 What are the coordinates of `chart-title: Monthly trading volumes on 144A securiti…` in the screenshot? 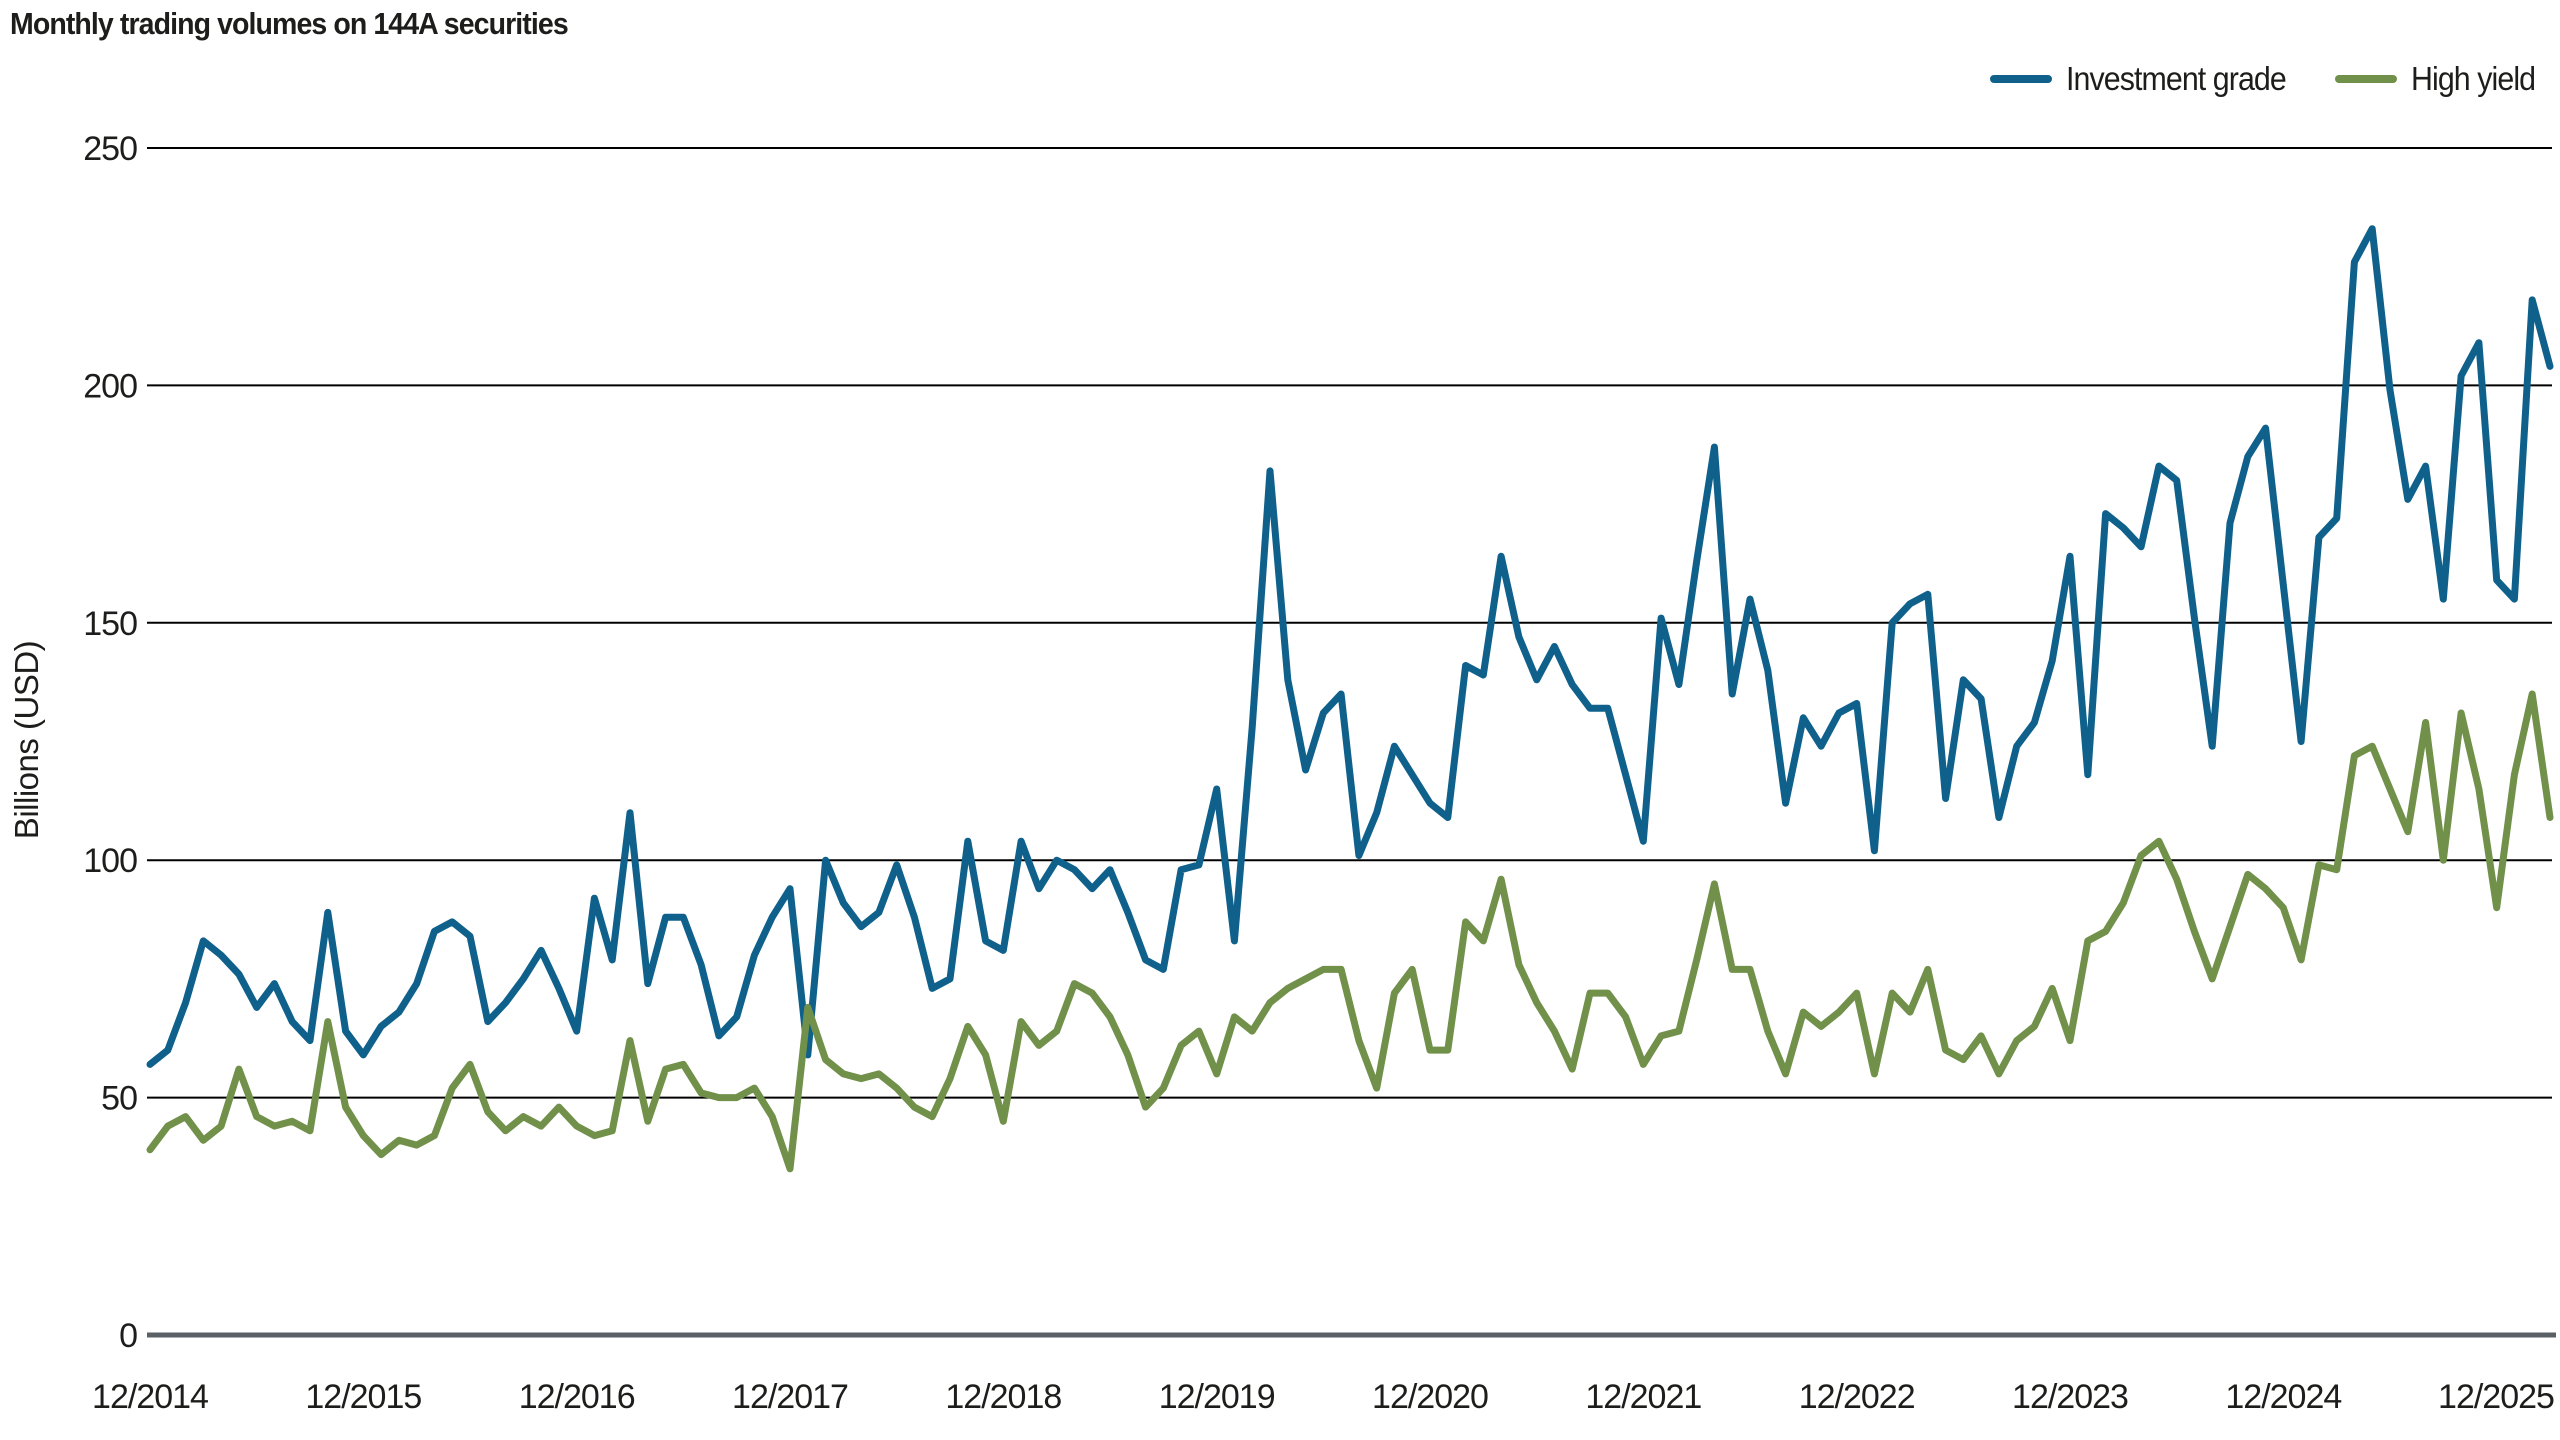 It's located at (289, 23).